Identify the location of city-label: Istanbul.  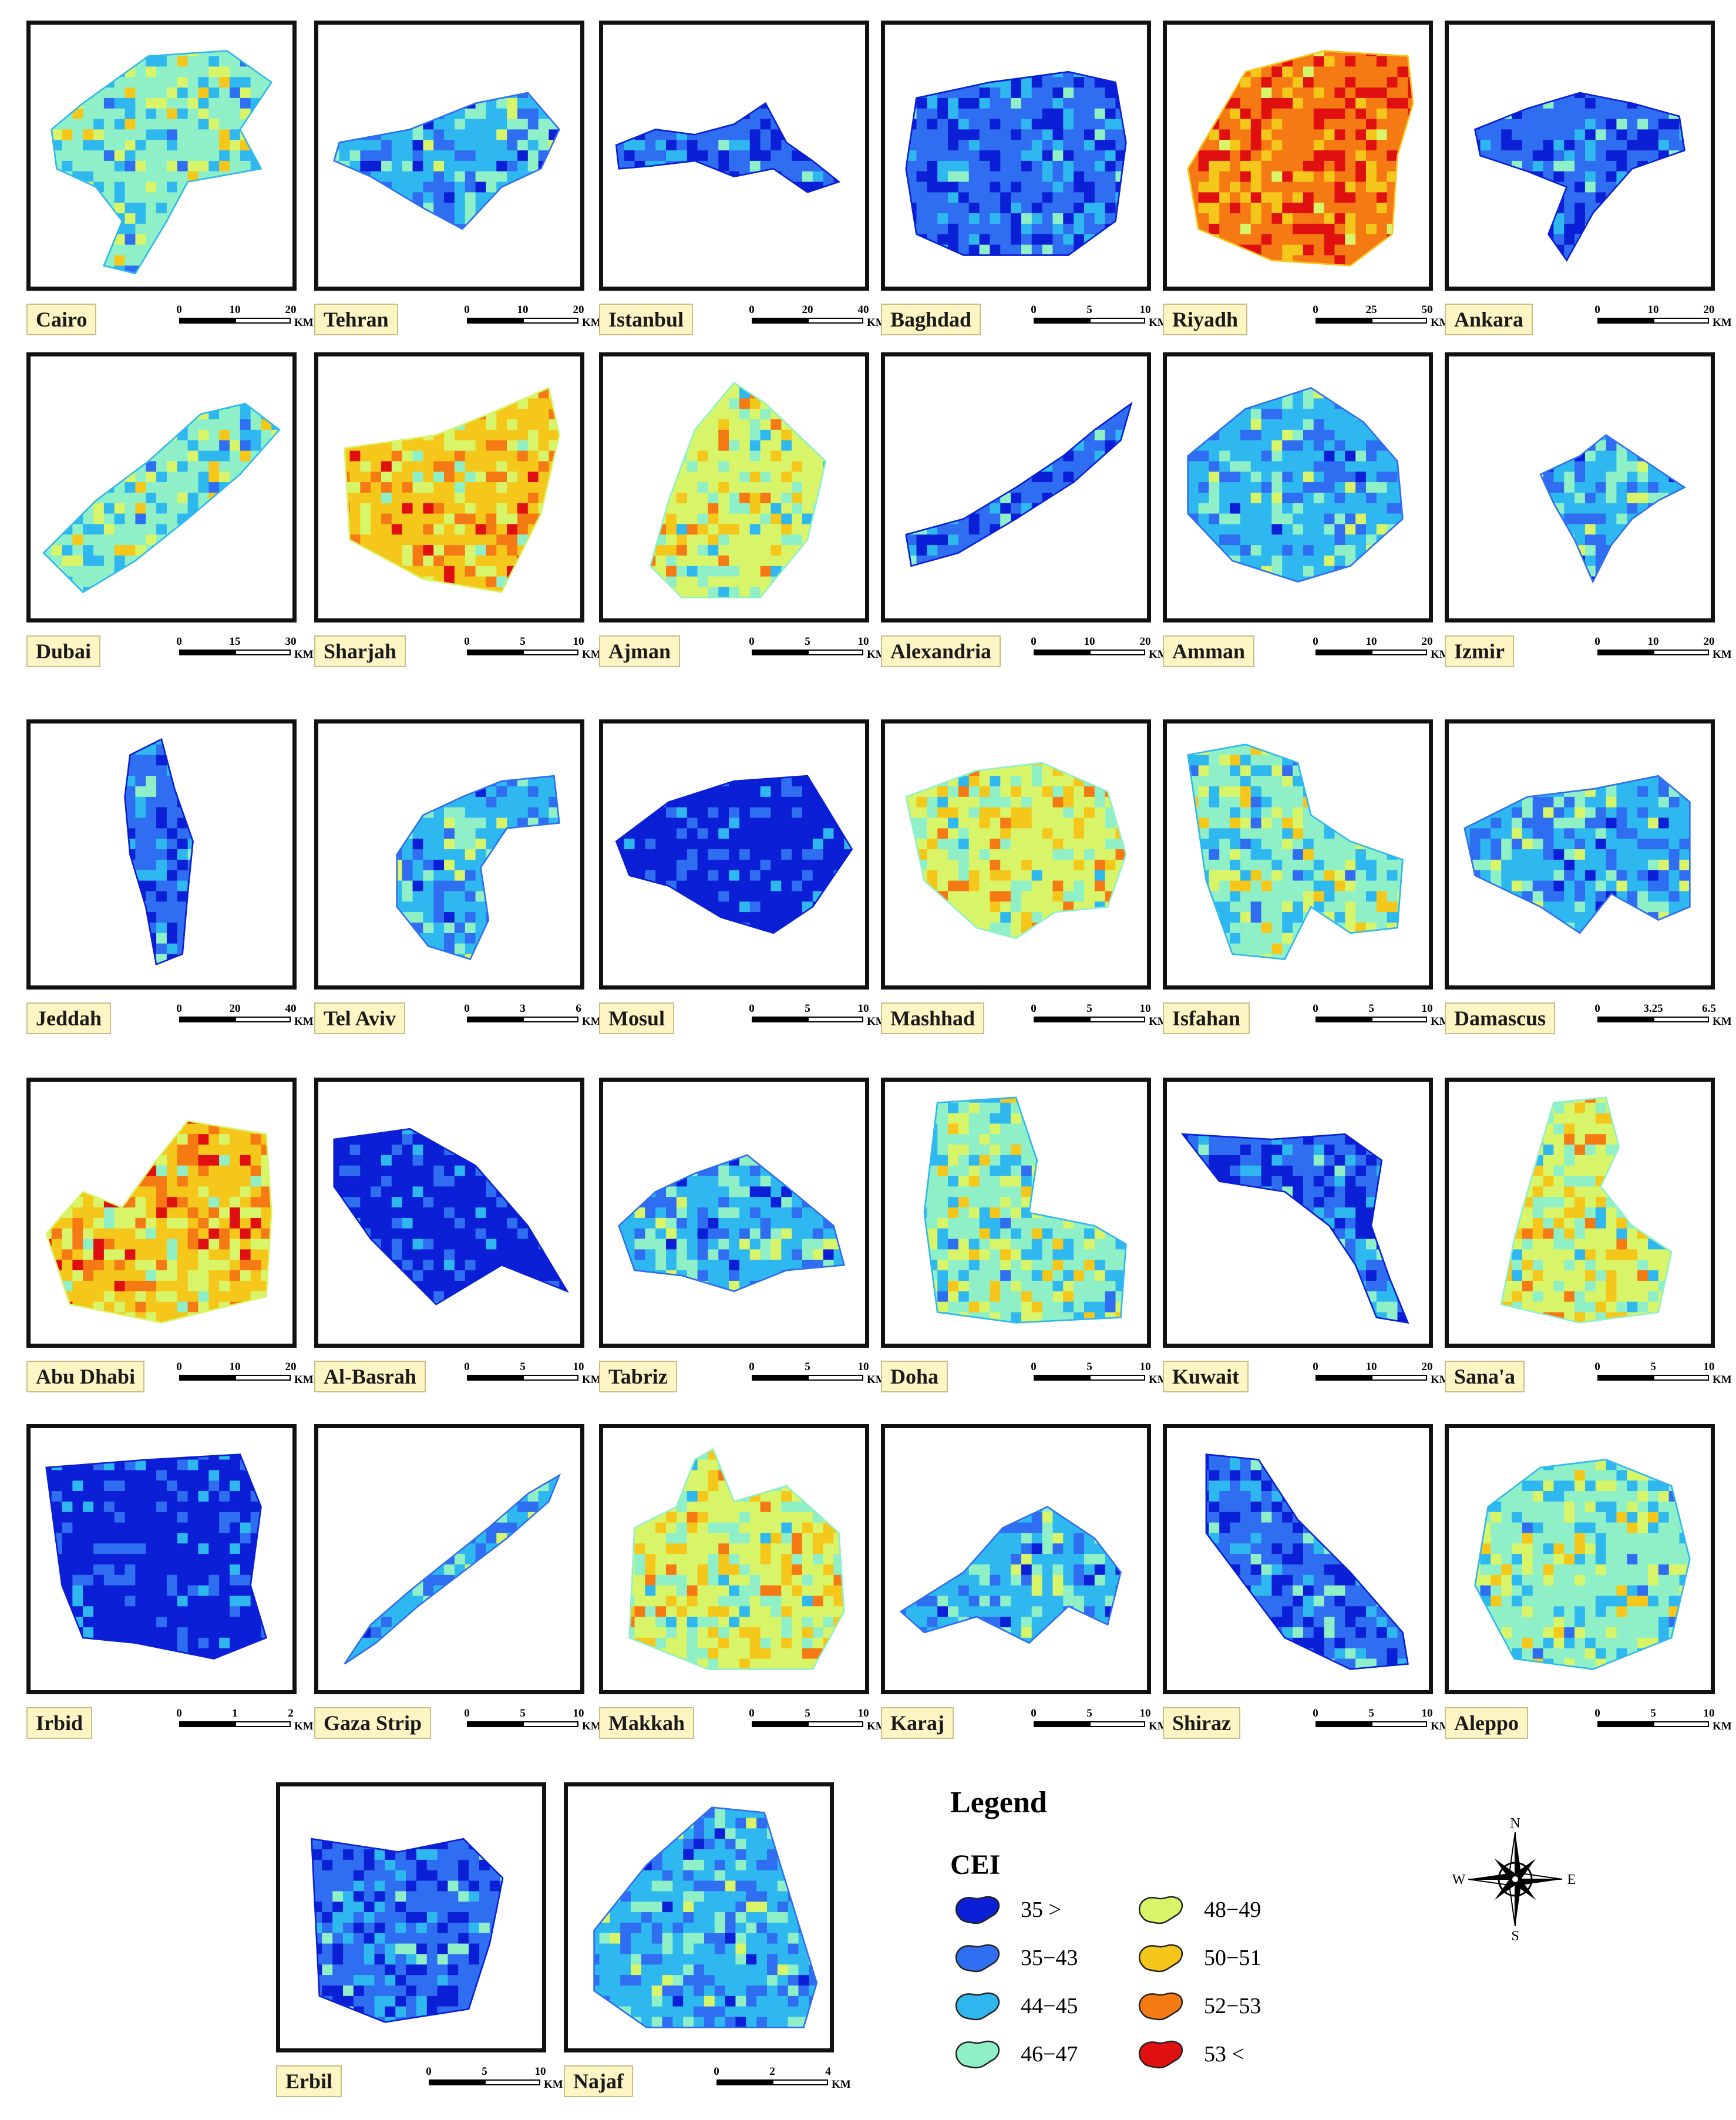
(646, 320).